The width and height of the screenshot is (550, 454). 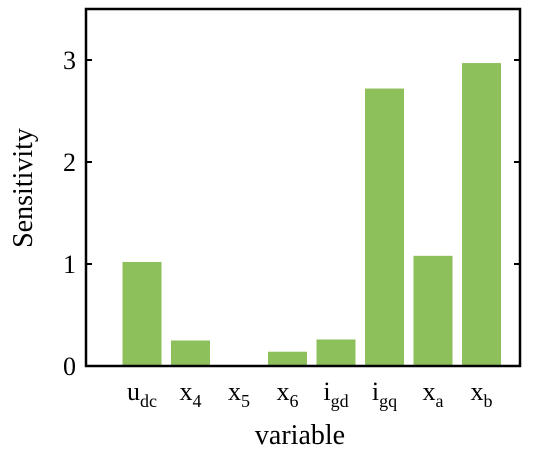 What do you see at coordinates (433, 394) in the screenshot?
I see `x-tick-label-x-a: xa` at bounding box center [433, 394].